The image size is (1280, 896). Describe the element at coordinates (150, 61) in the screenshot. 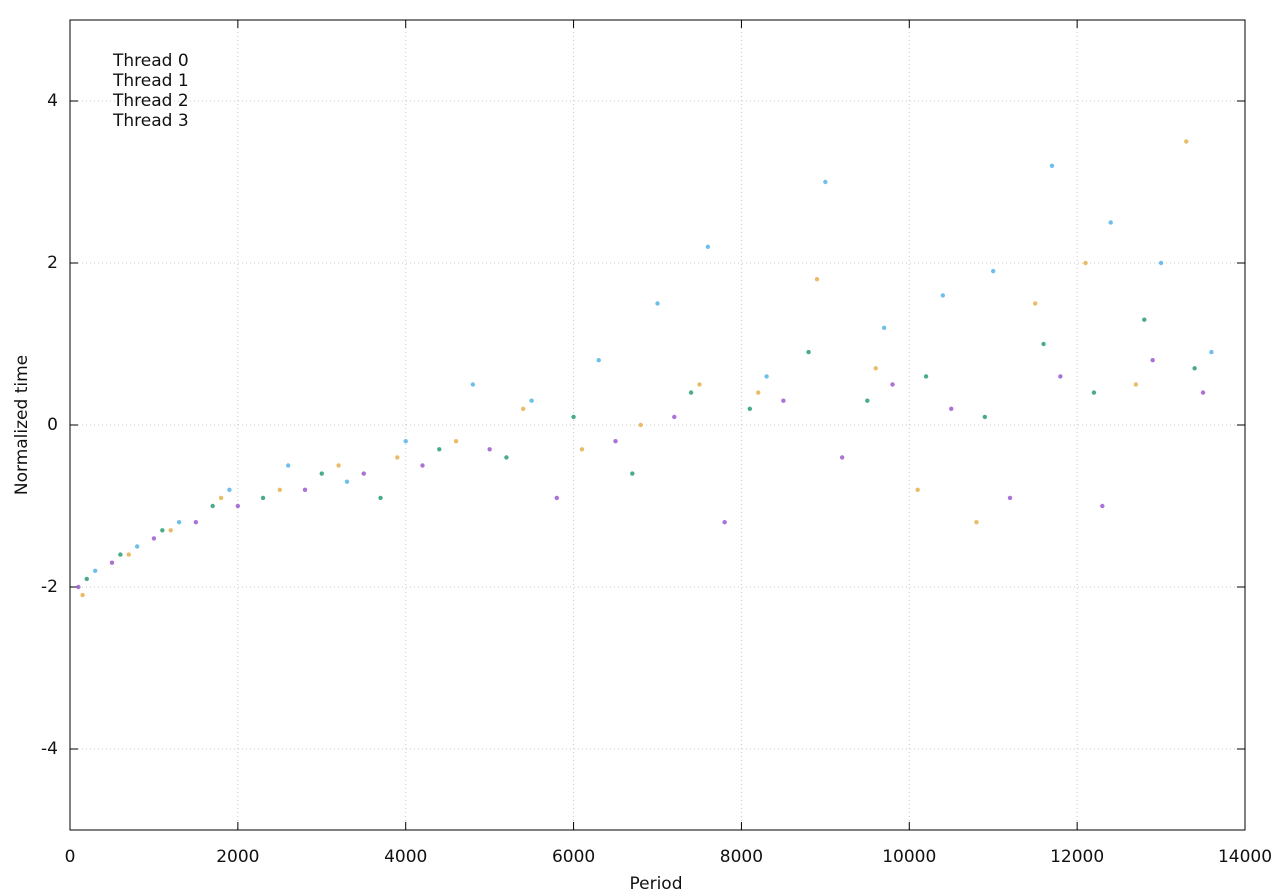

I see `legend-label: Thread 0` at that location.